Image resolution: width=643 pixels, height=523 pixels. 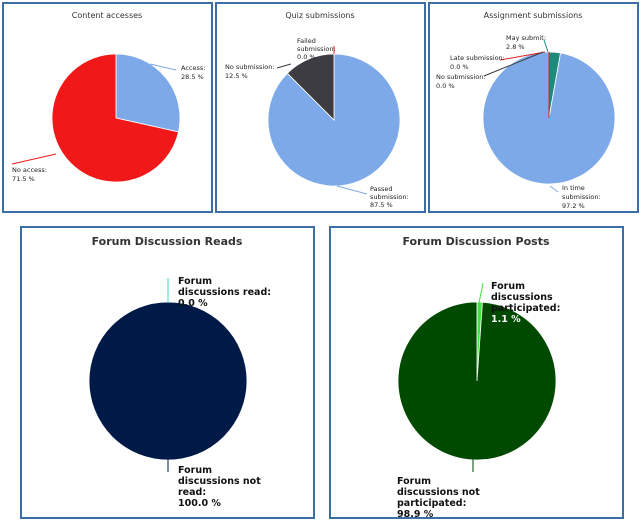 I want to click on slice-value-passed: 87.5 %, so click(x=381, y=205).